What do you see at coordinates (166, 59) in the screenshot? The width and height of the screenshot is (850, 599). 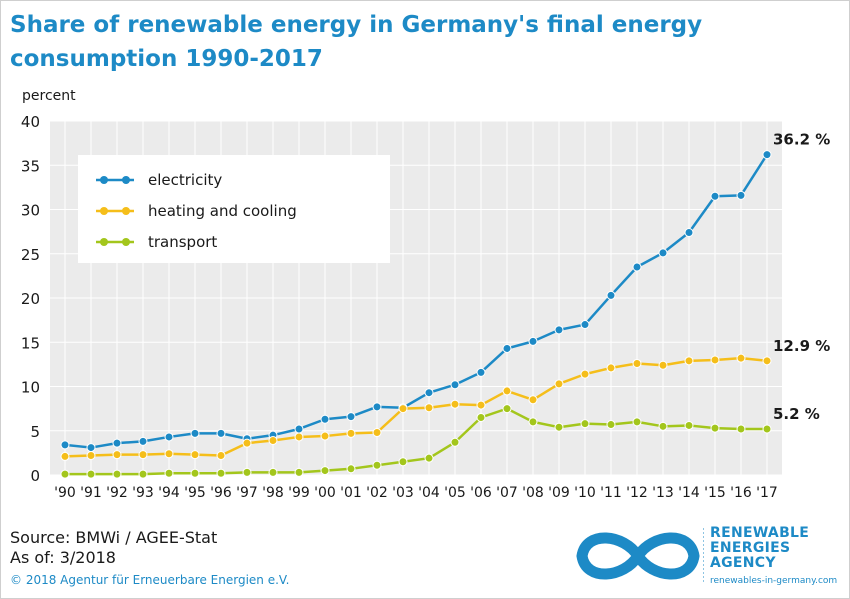 I see `chart-title-line-2: consumption 1990-2017` at bounding box center [166, 59].